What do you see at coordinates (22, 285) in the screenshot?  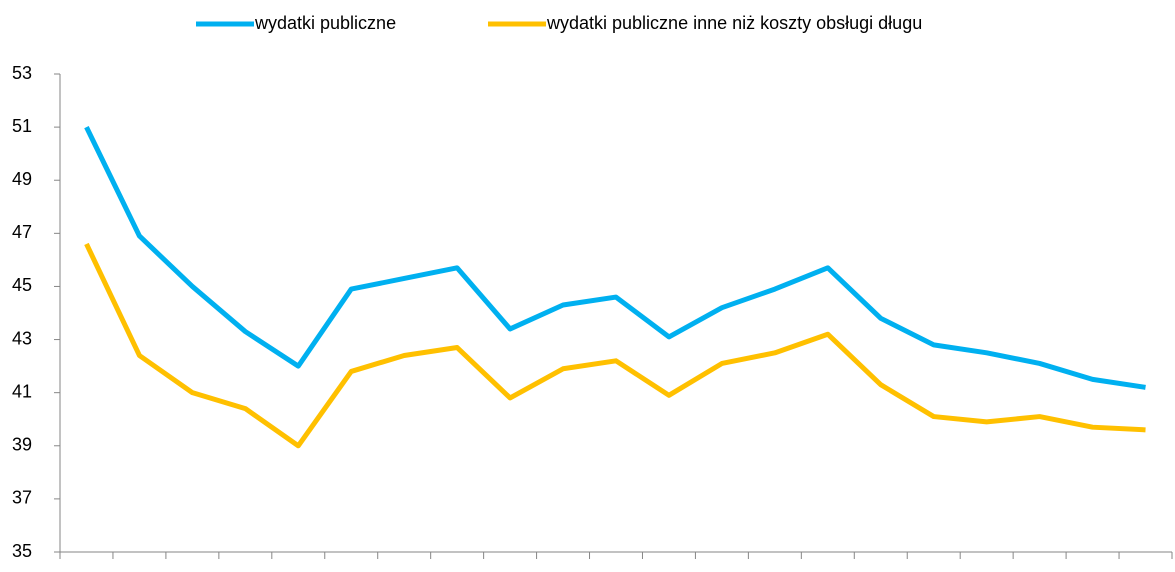 I see `y-tick-label: 45` at bounding box center [22, 285].